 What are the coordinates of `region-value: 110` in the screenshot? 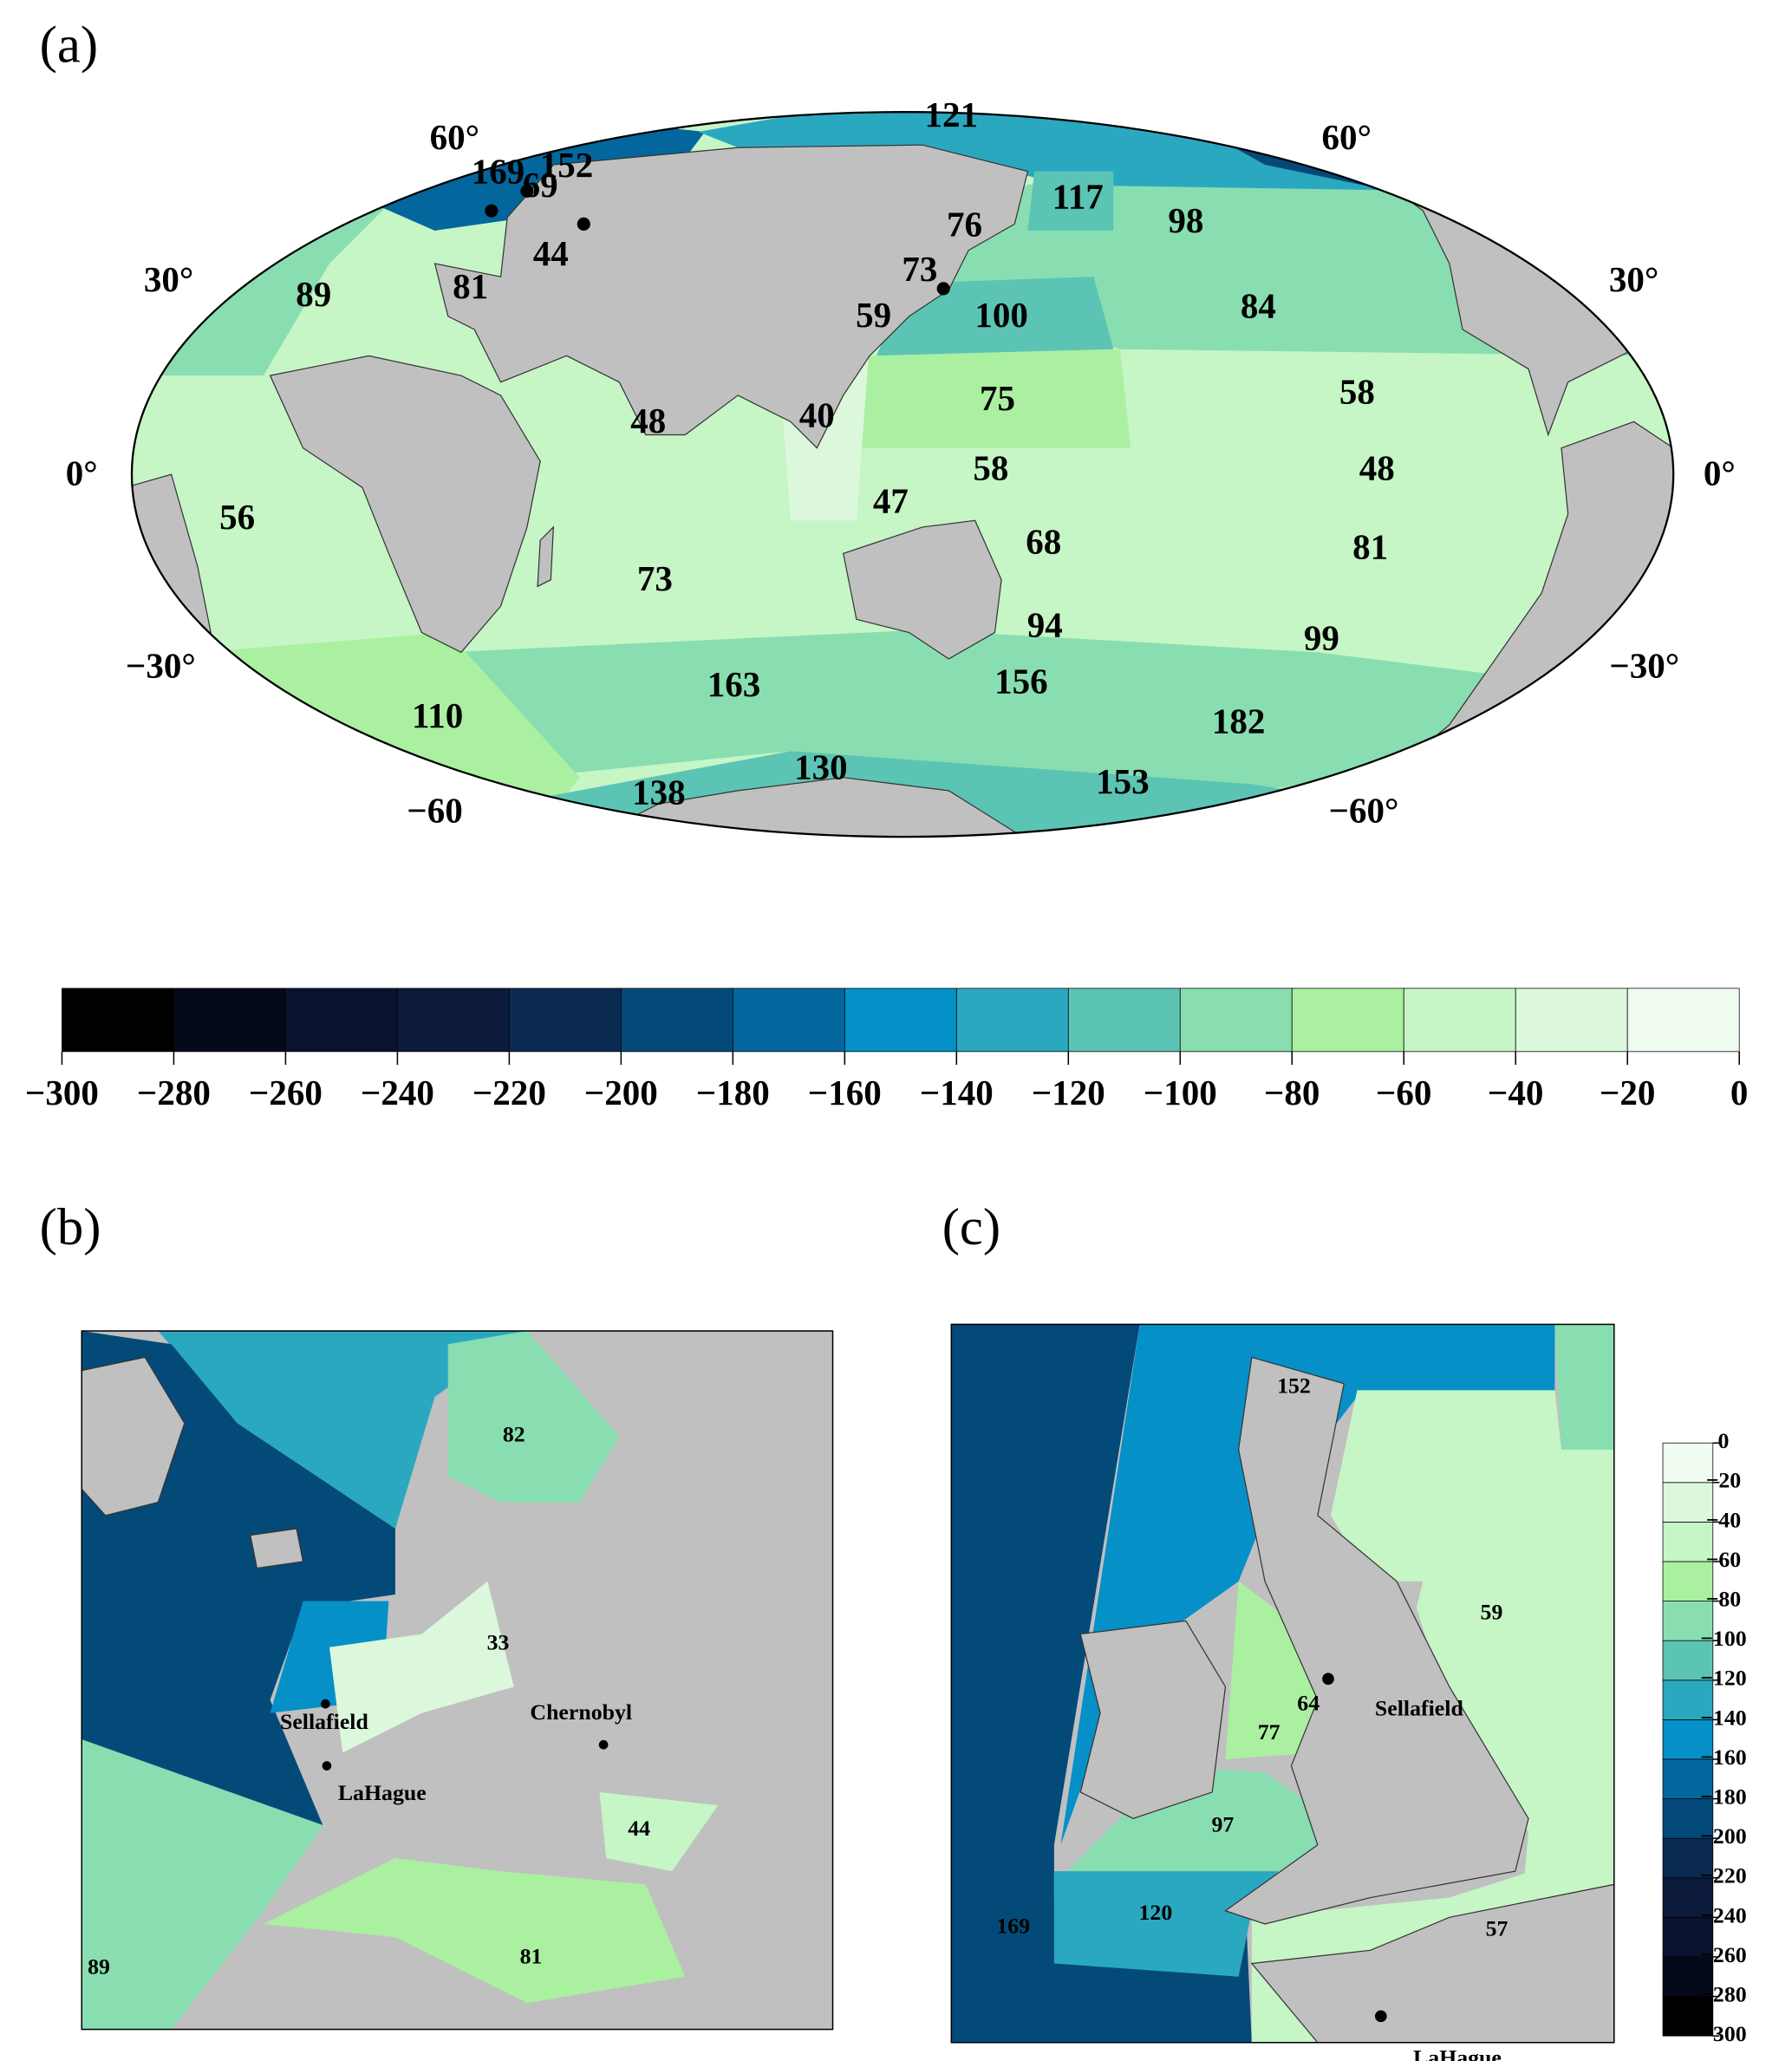 It's located at (437, 715).